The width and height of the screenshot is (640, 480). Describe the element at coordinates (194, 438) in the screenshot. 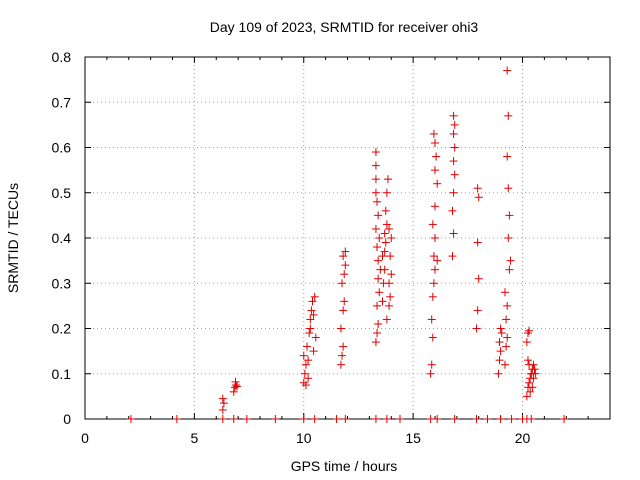

I see `x-tick-label: 5` at that location.